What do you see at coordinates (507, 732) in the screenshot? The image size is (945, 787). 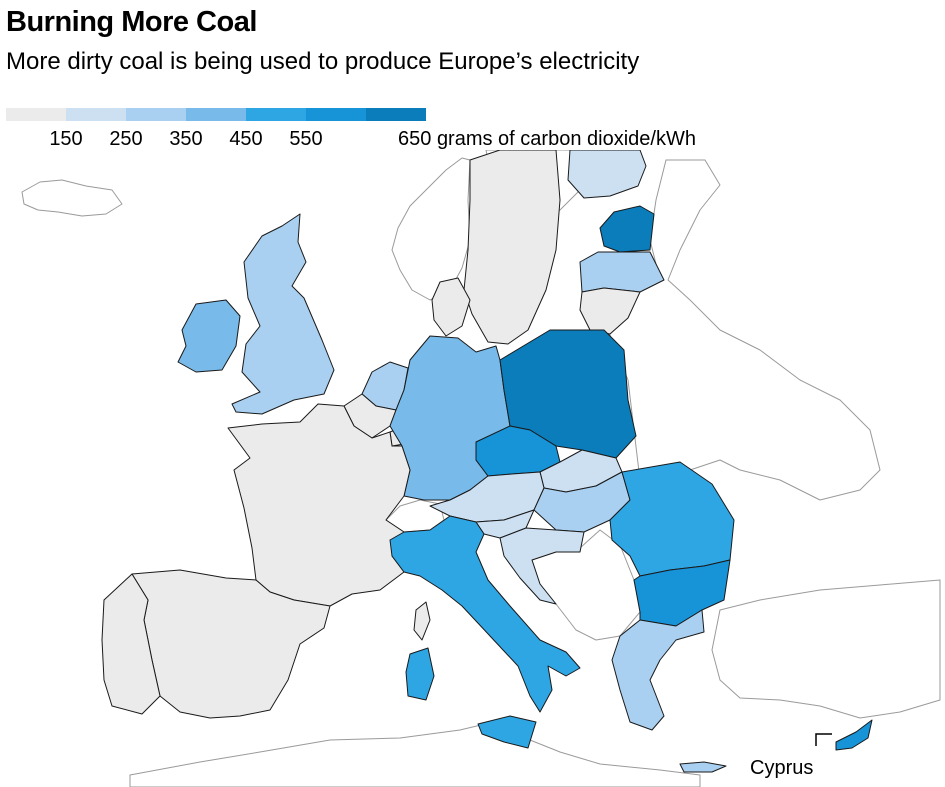 I see `country-sicily` at bounding box center [507, 732].